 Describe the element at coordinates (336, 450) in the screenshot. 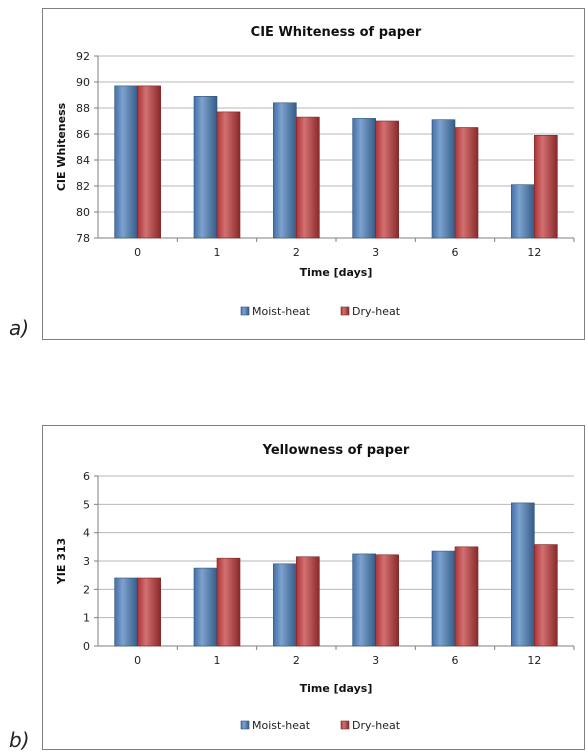

I see `chart-title: Yellowness of paper` at that location.